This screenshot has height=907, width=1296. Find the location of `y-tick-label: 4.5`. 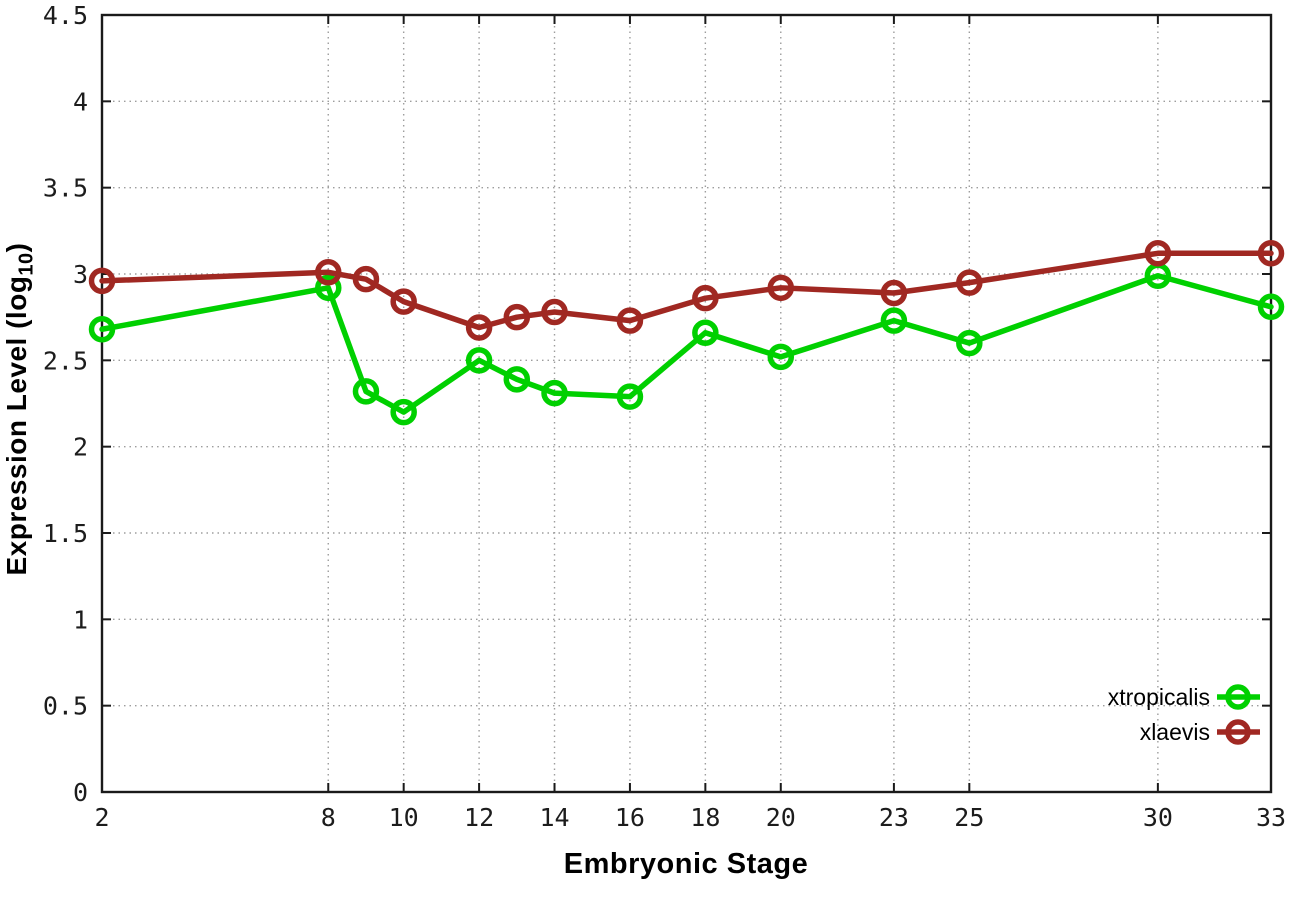

y-tick-label: 4.5 is located at coordinates (65, 15).